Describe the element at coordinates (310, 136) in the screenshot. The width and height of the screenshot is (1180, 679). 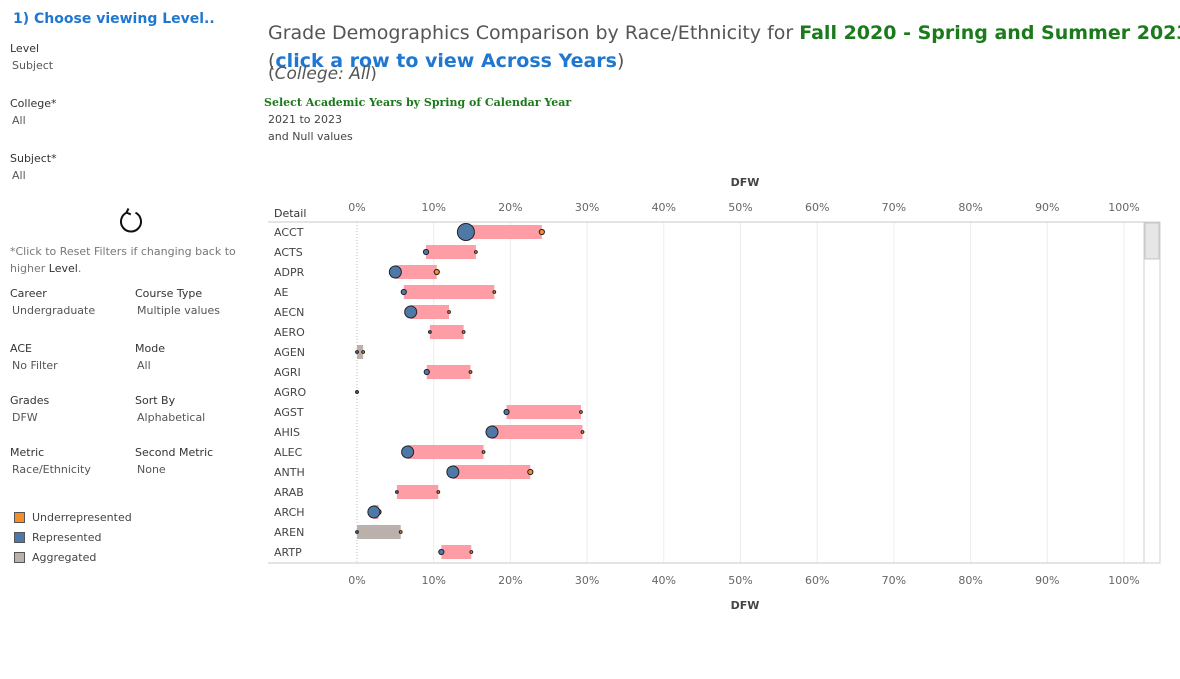
I see `years-filter-null: and Null values` at that location.